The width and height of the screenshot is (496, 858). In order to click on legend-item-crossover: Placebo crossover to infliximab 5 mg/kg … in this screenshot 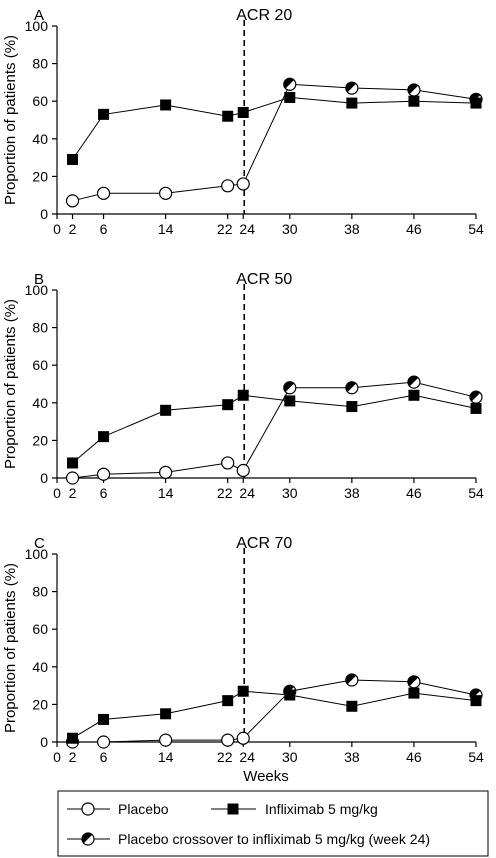, I will do `click(248, 839)`.